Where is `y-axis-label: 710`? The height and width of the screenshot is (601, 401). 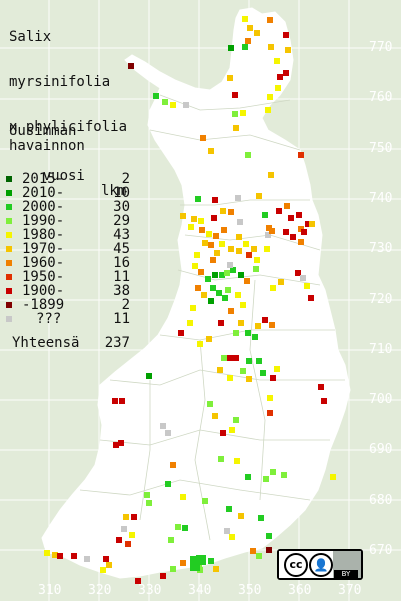
y-axis-label: 710 is located at coordinates (381, 349).